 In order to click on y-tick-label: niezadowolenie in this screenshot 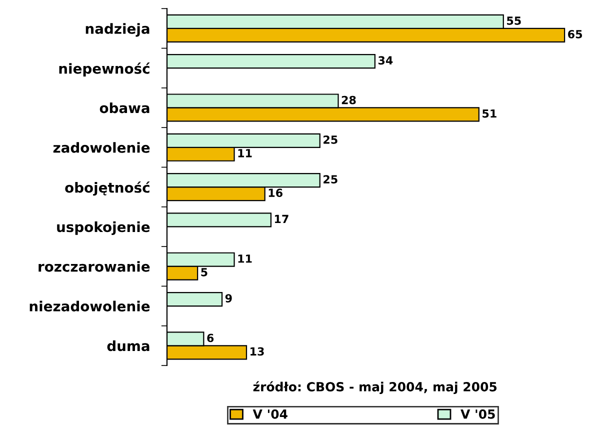, I will do `click(90, 306)`.